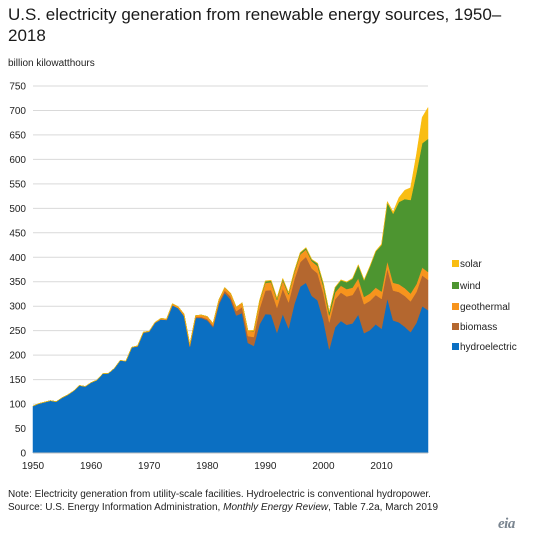 This screenshot has width=540, height=545. Describe the element at coordinates (17, 209) in the screenshot. I see `y-tick-label: 500` at that location.